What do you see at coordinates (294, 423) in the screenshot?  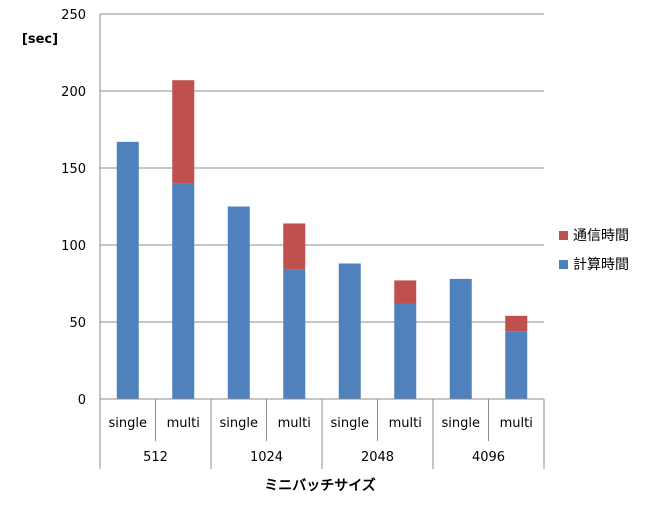 I see `x-subcategory-label-3: multi` at bounding box center [294, 423].